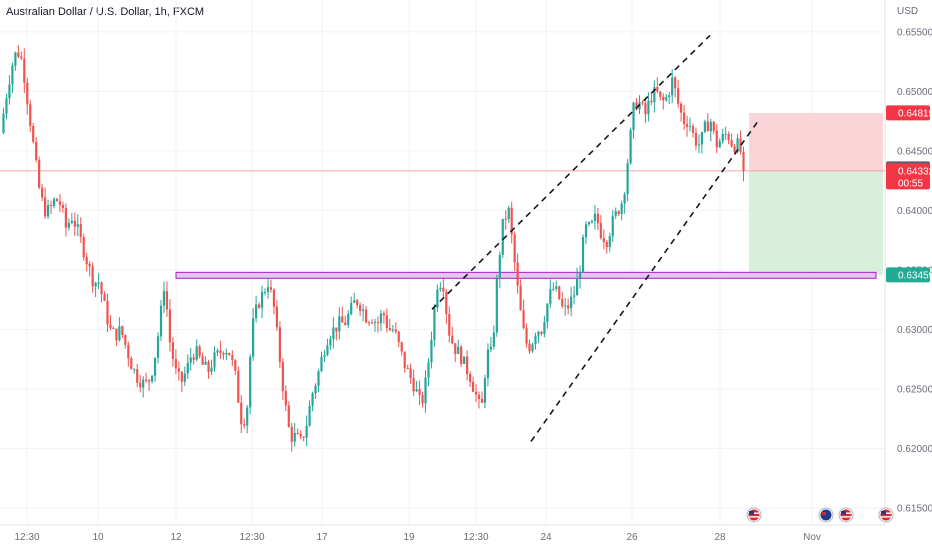  I want to click on price-tick-label: 0.61500, so click(914, 509).